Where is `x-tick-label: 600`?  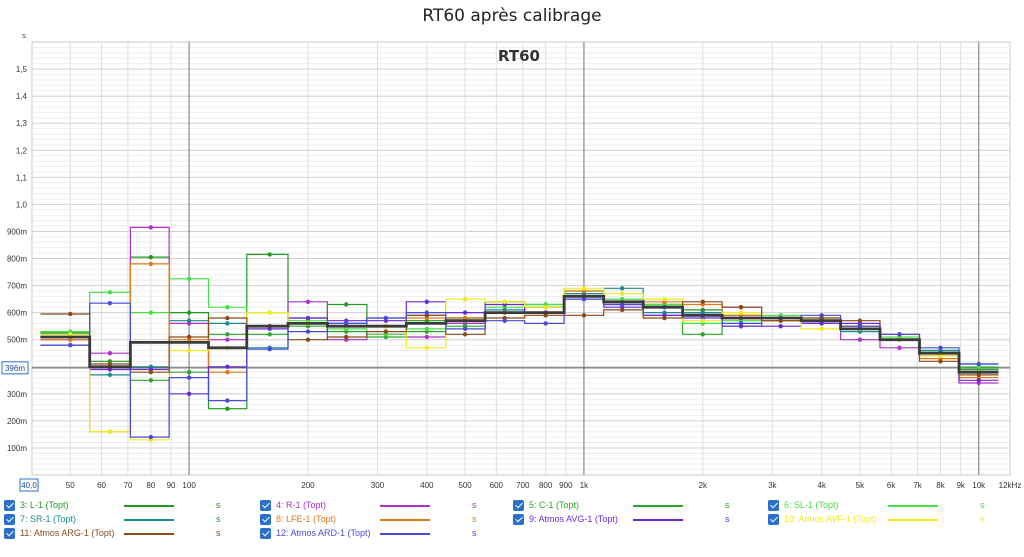
x-tick-label: 600 is located at coordinates (497, 485).